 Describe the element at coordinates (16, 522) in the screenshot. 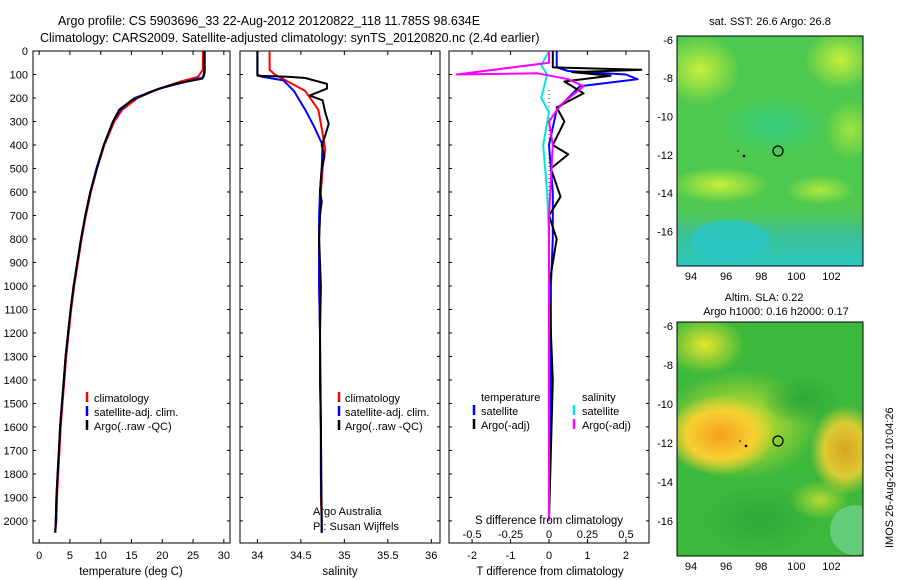

I see `depth-tick-label: 2000` at that location.